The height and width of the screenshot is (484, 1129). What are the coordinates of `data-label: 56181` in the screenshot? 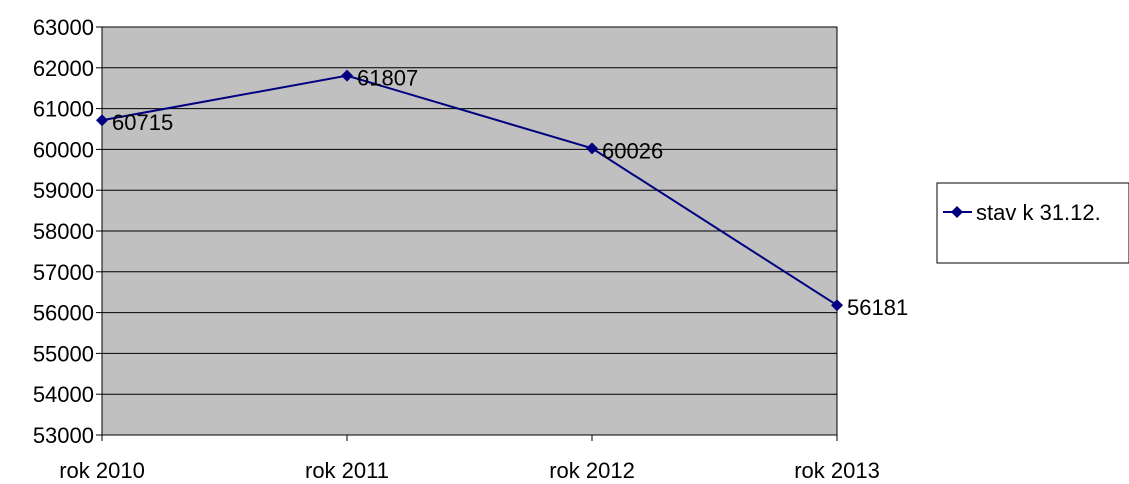 It's located at (877, 307).